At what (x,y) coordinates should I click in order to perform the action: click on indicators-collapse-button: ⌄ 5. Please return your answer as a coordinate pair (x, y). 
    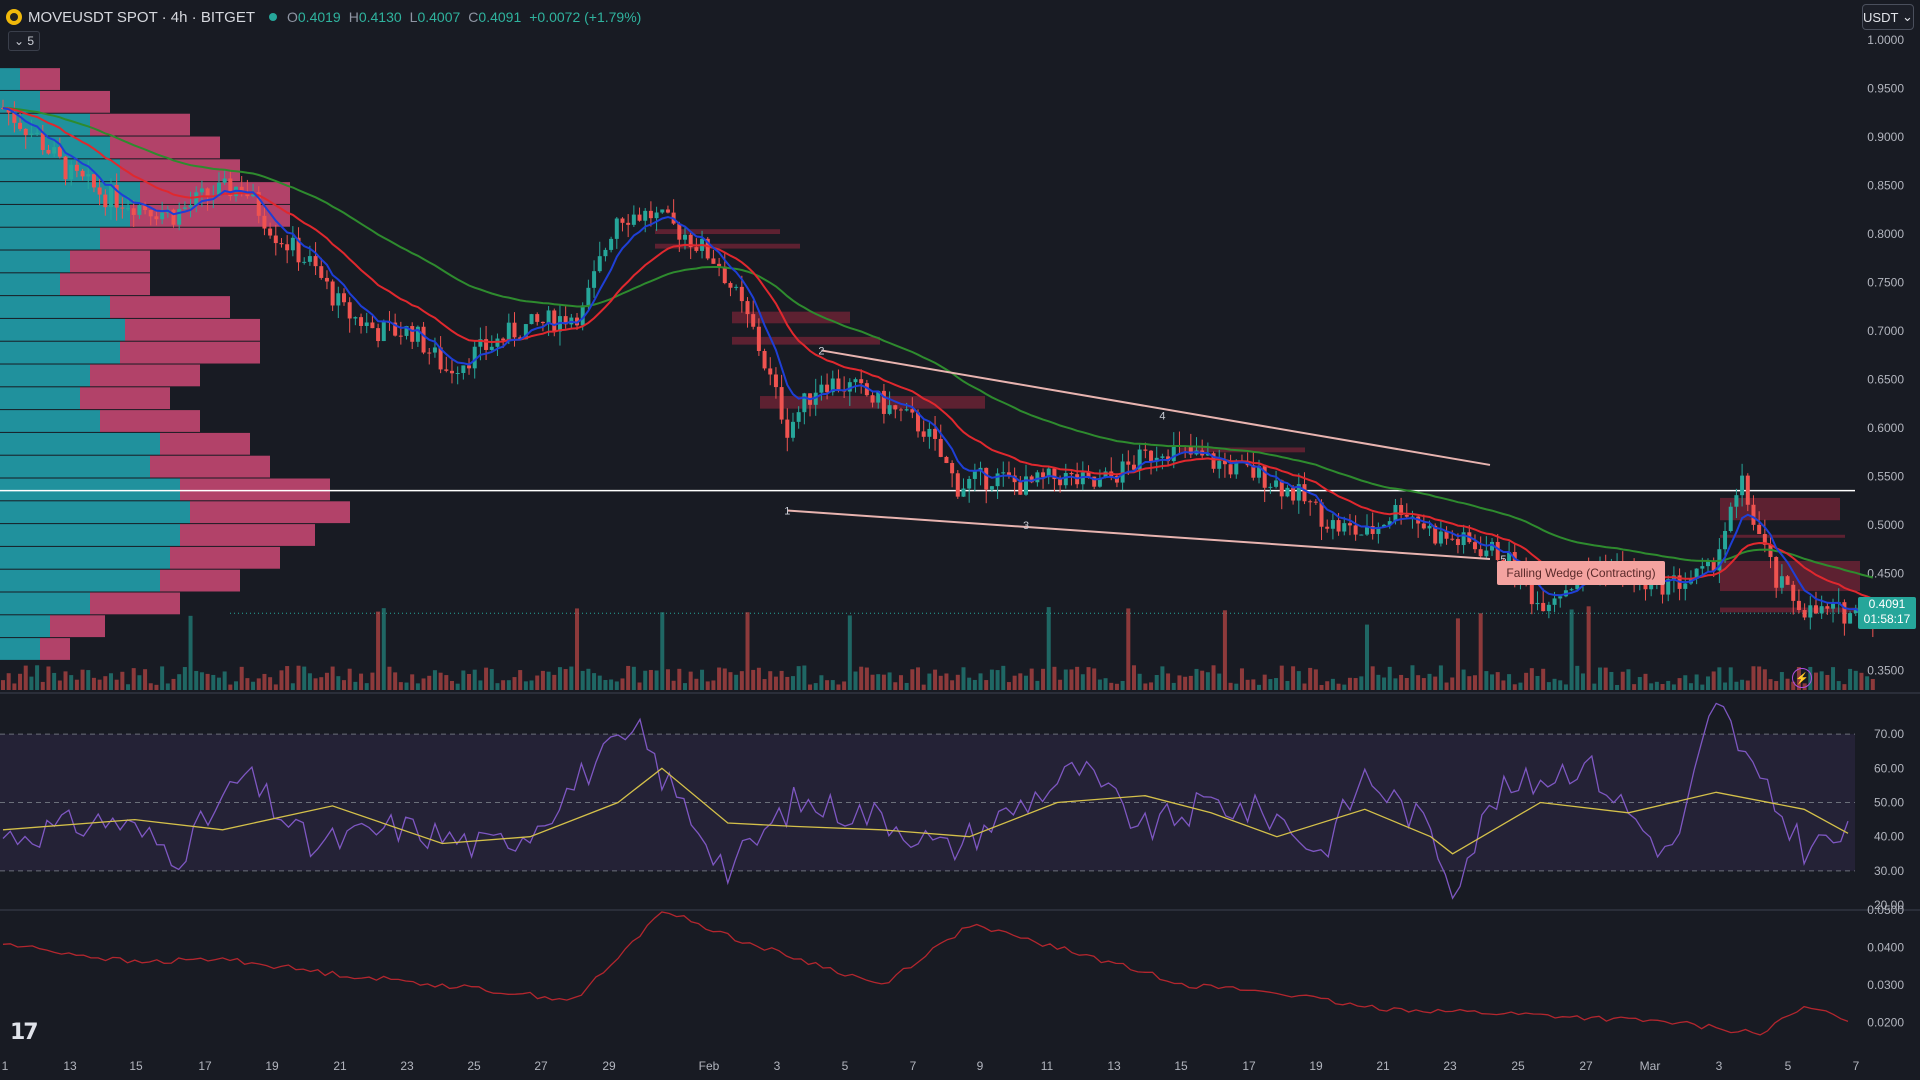
    Looking at the image, I should click on (24, 41).